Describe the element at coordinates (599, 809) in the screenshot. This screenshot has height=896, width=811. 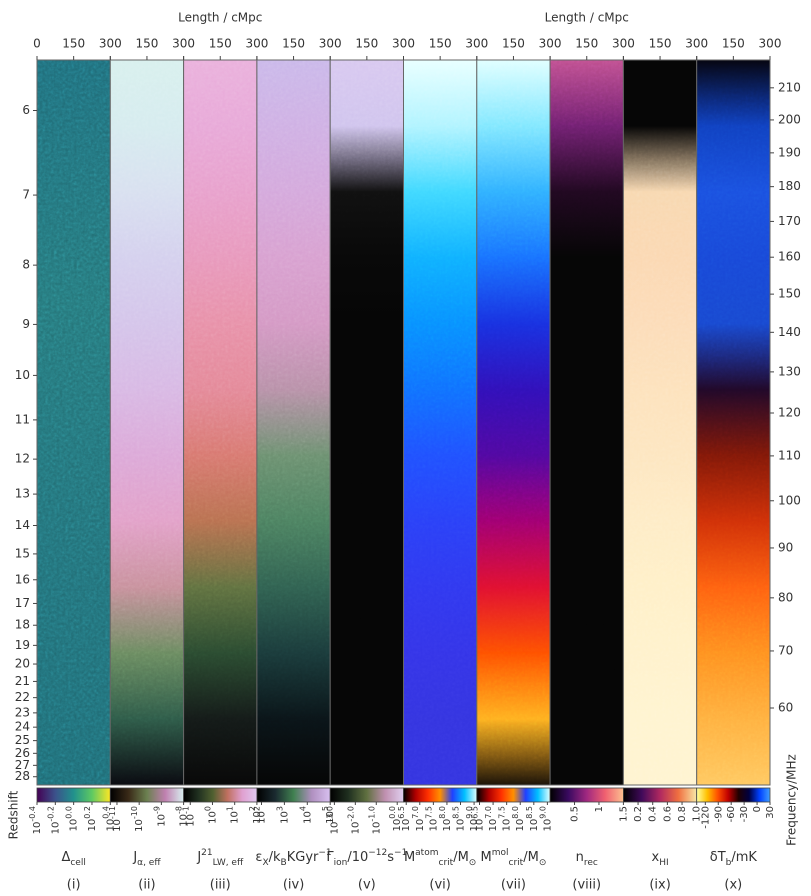
I see `colorbar-tick-label: 1` at that location.